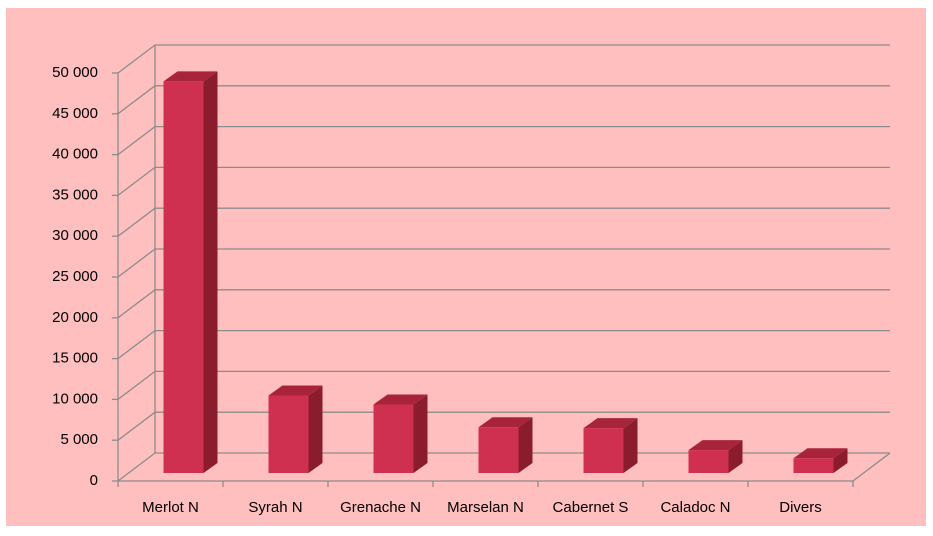  I want to click on y-tick-label: 10 000, so click(75, 398).